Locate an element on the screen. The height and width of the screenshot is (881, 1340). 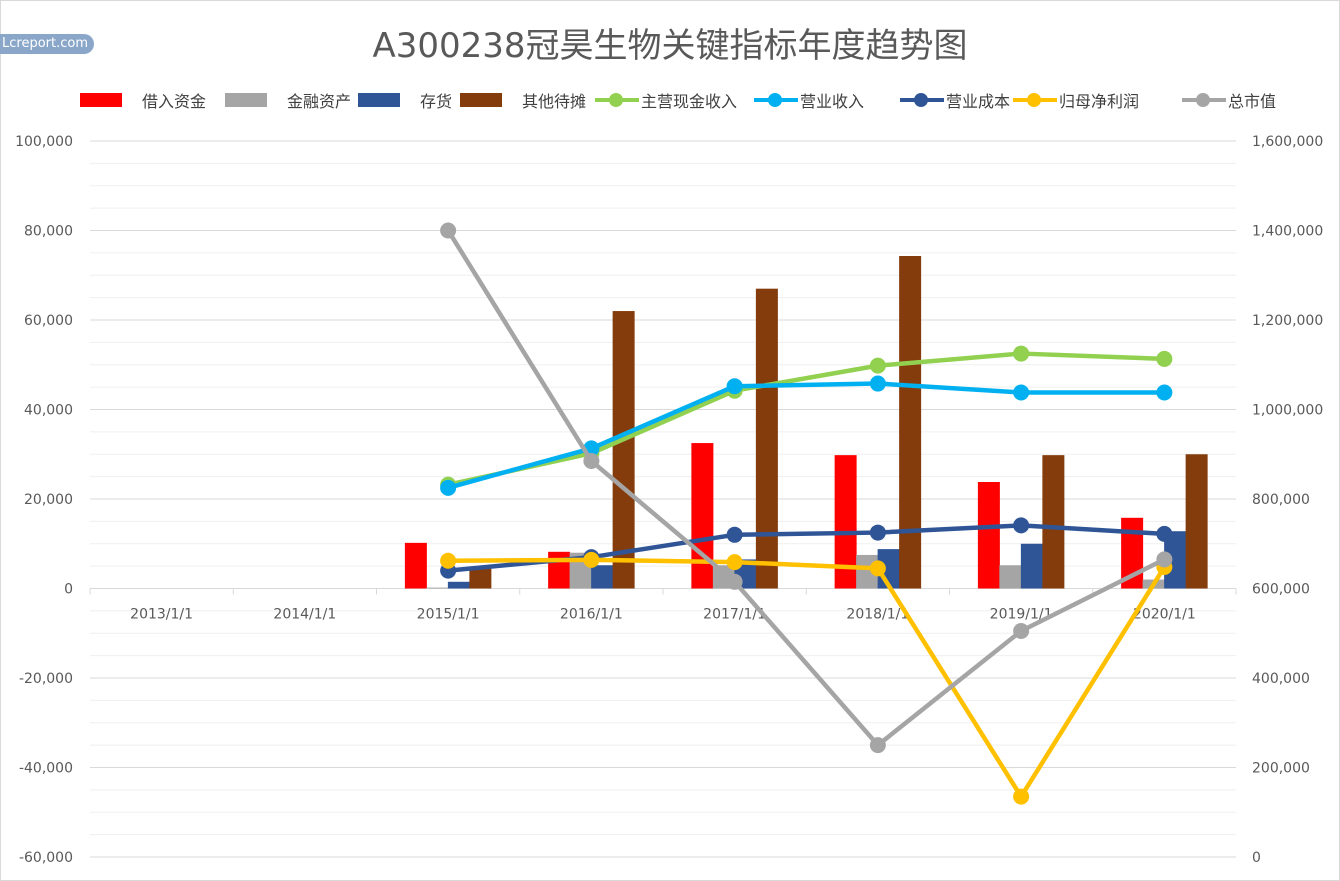
x-axis-category-label: 2013/1/1 is located at coordinates (161, 615).